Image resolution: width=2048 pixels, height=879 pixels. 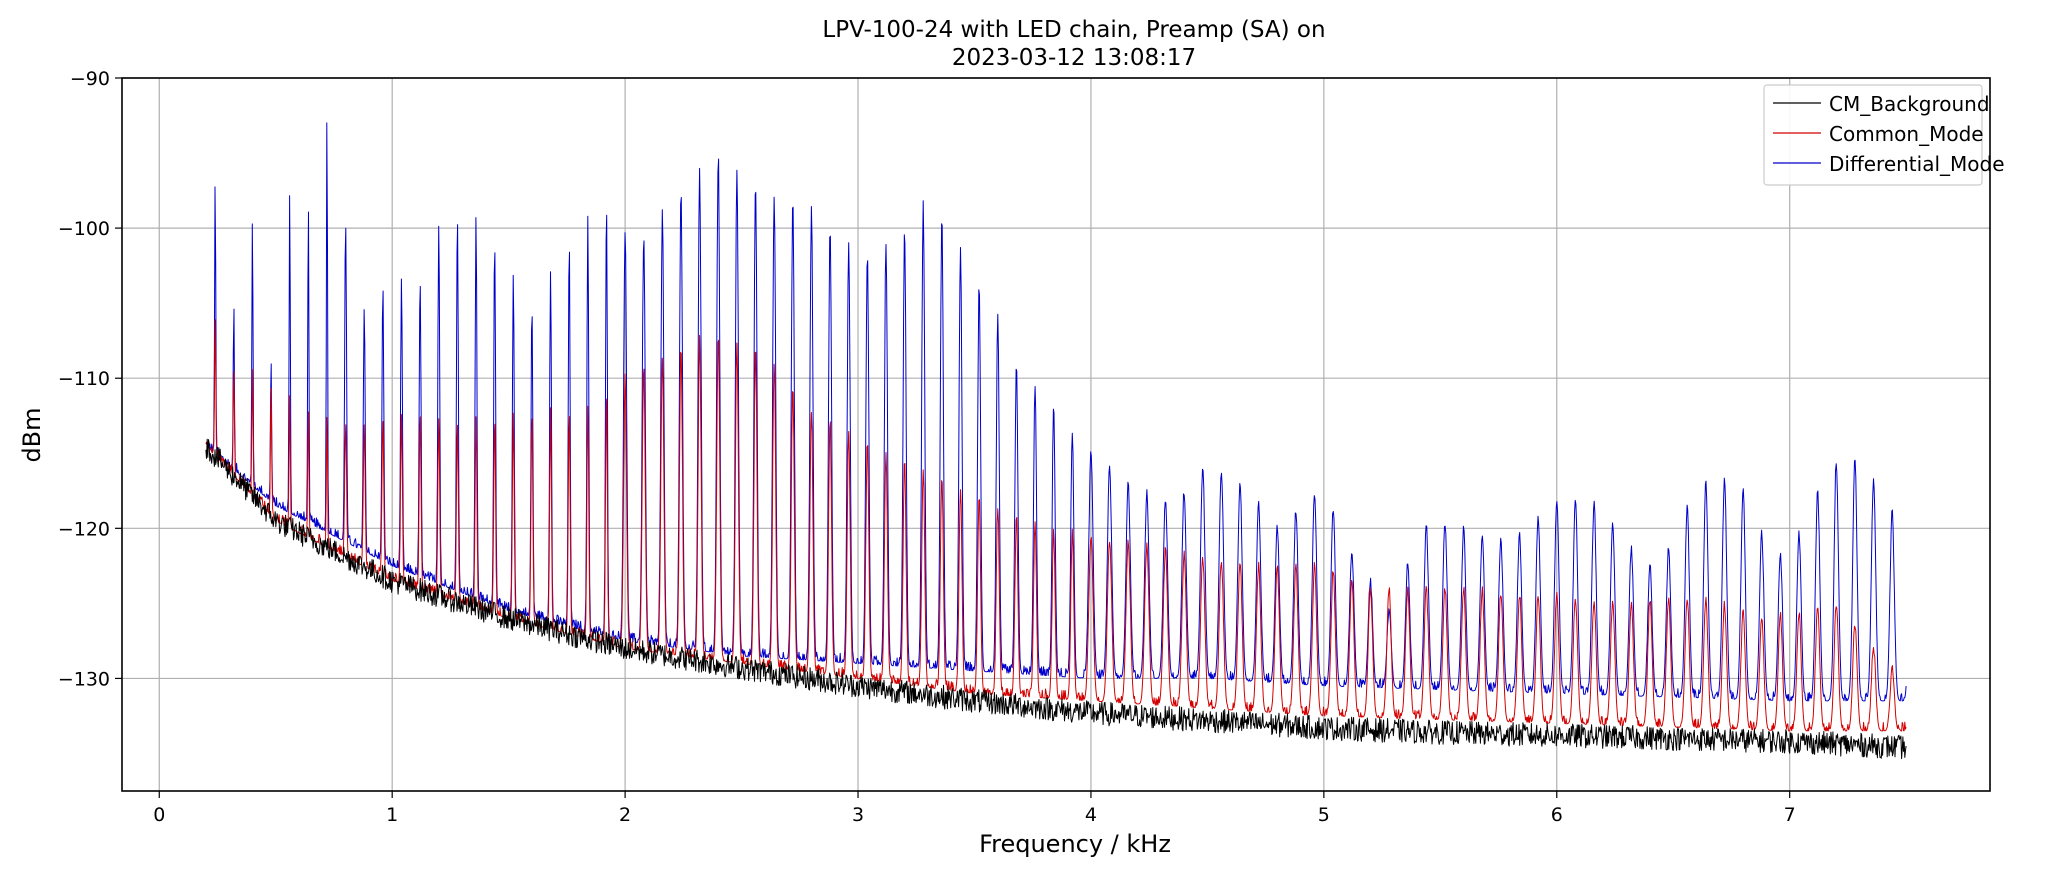 I want to click on chart-subtitle: 2023-03-12 13:08:17, so click(x=1074, y=58).